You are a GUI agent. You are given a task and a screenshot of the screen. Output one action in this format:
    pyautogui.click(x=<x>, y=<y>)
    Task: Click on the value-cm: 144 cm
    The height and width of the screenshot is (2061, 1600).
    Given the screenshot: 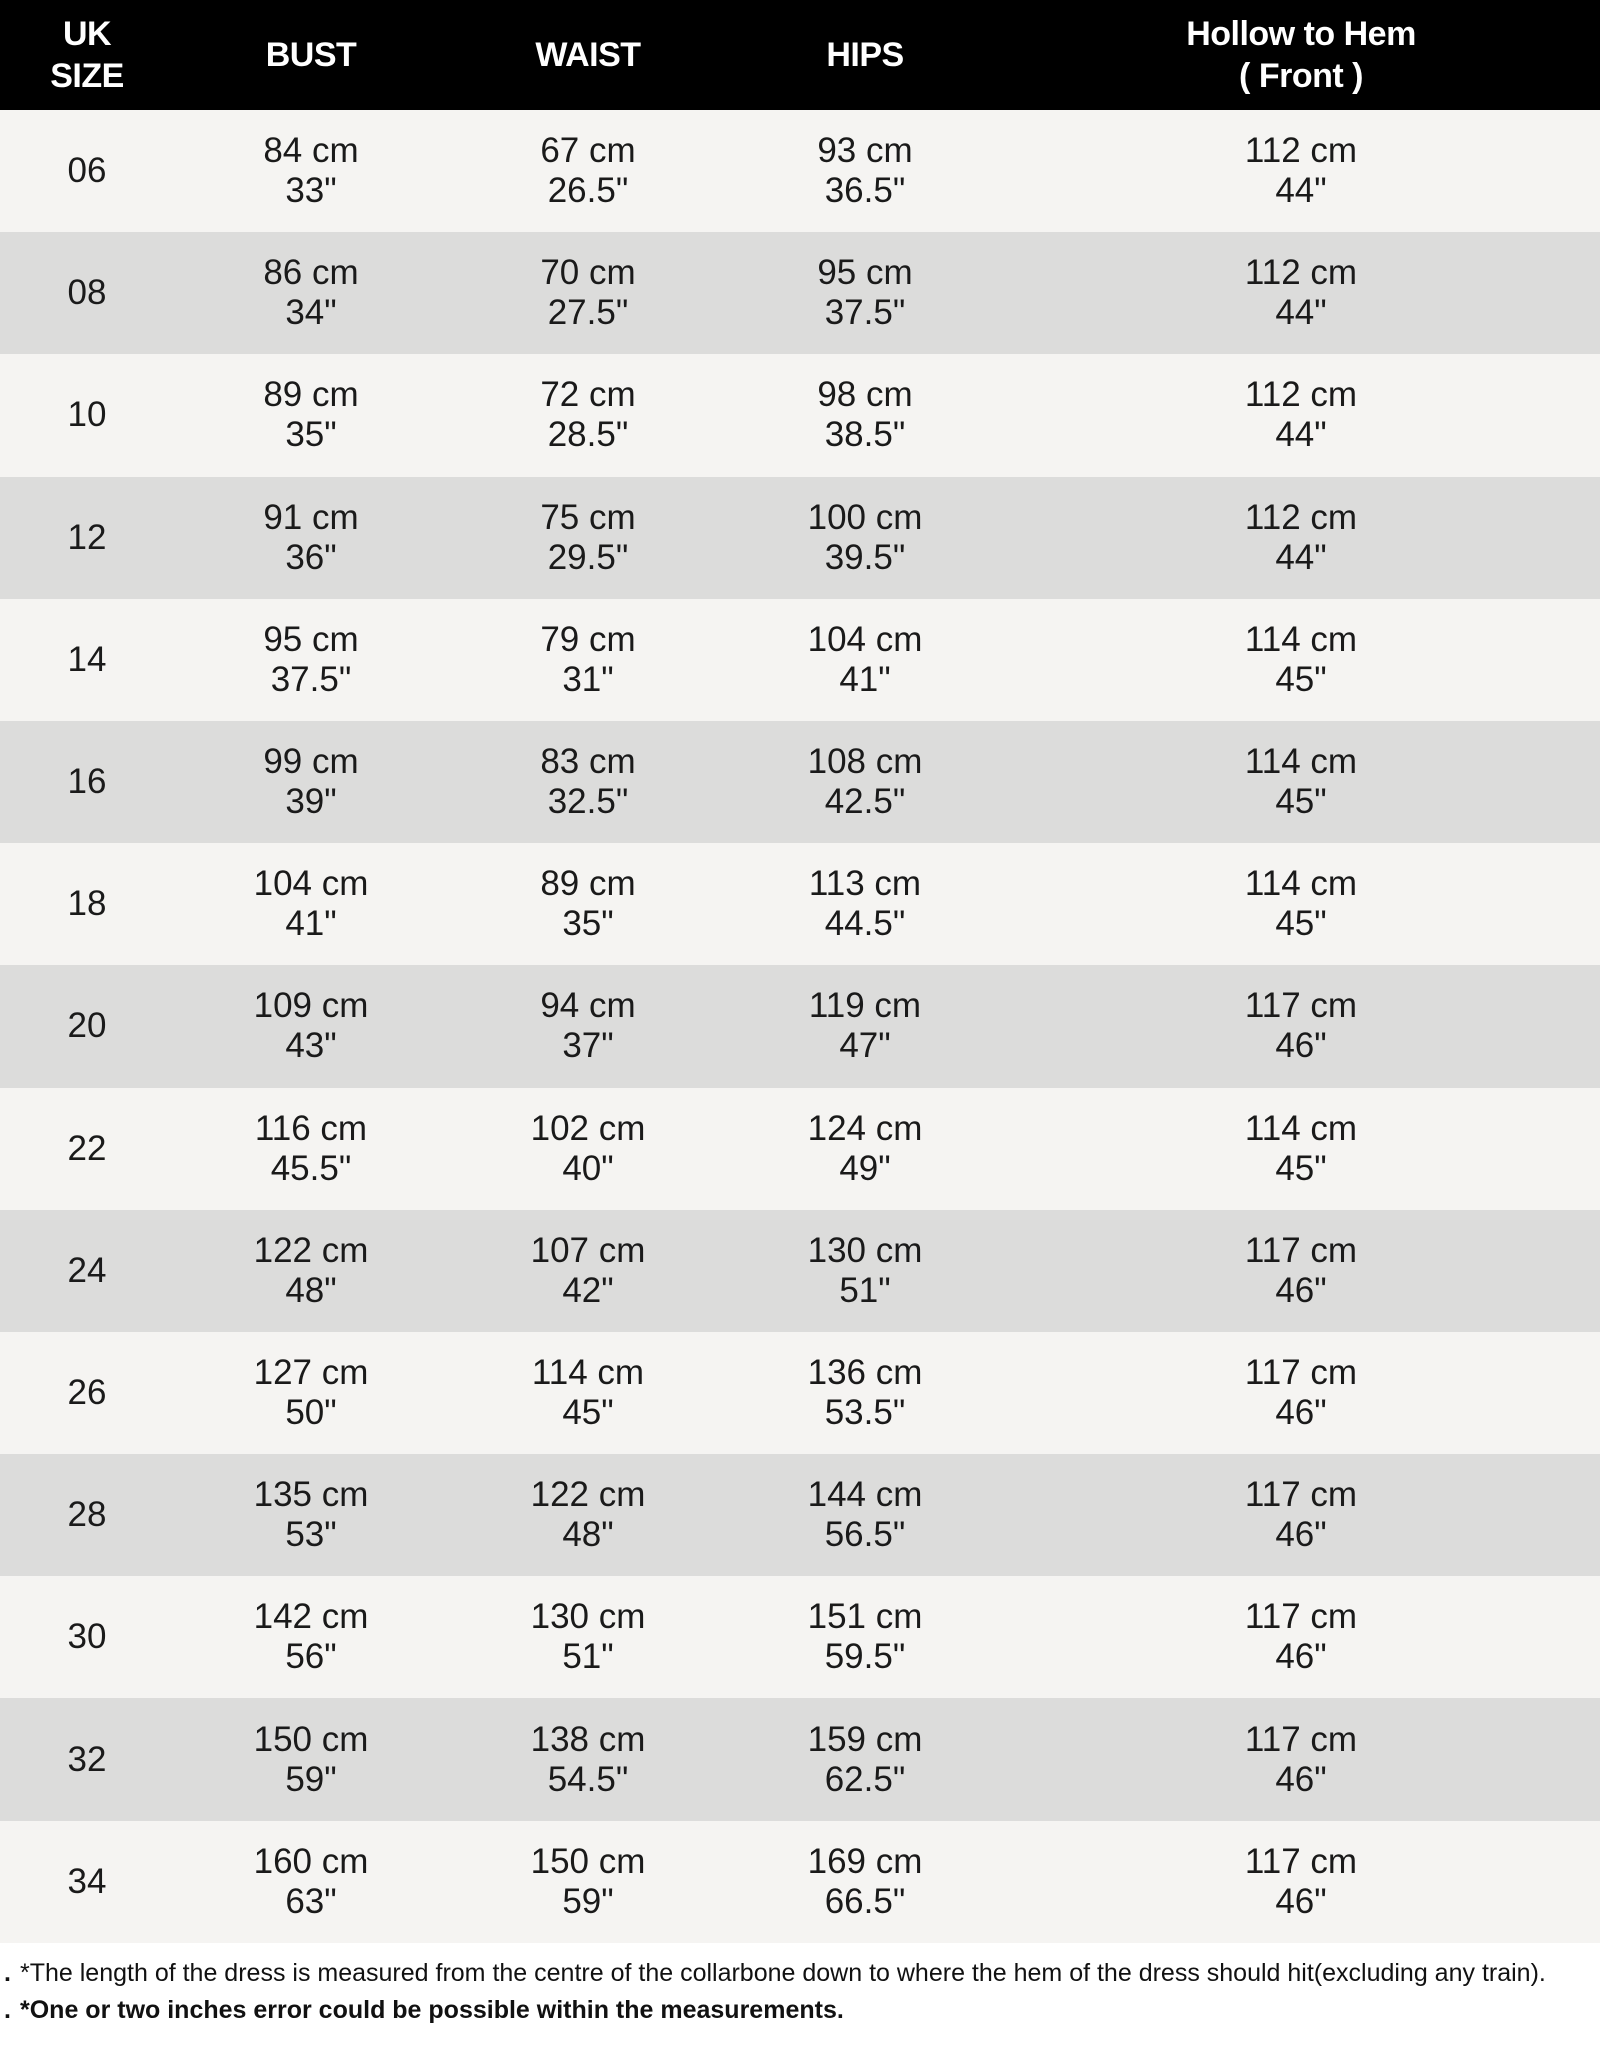 What is the action you would take?
    pyautogui.click(x=865, y=1495)
    